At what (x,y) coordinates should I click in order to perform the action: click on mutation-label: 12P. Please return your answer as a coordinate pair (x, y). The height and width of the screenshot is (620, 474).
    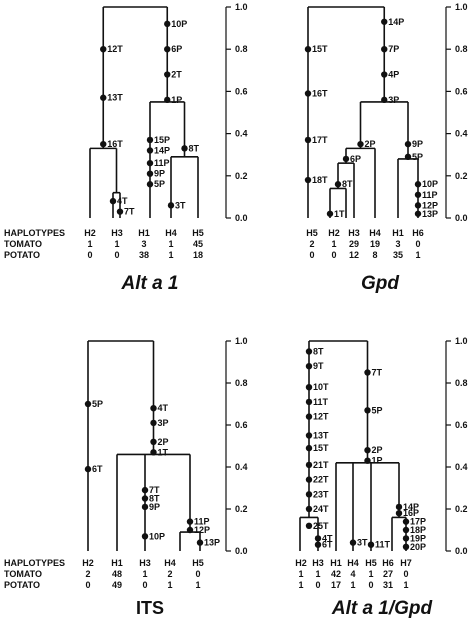
    Looking at the image, I should click on (202, 530).